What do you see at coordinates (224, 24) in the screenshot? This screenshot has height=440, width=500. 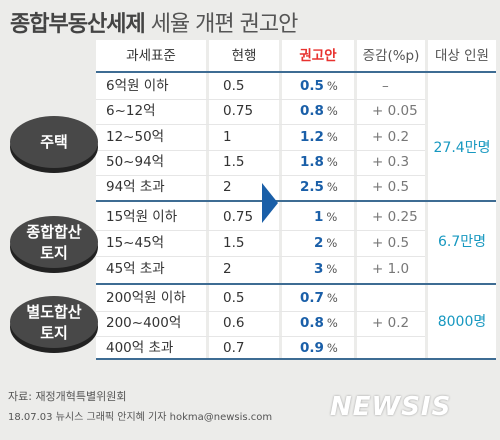 I see `title-light: 세율 개편 권고안` at bounding box center [224, 24].